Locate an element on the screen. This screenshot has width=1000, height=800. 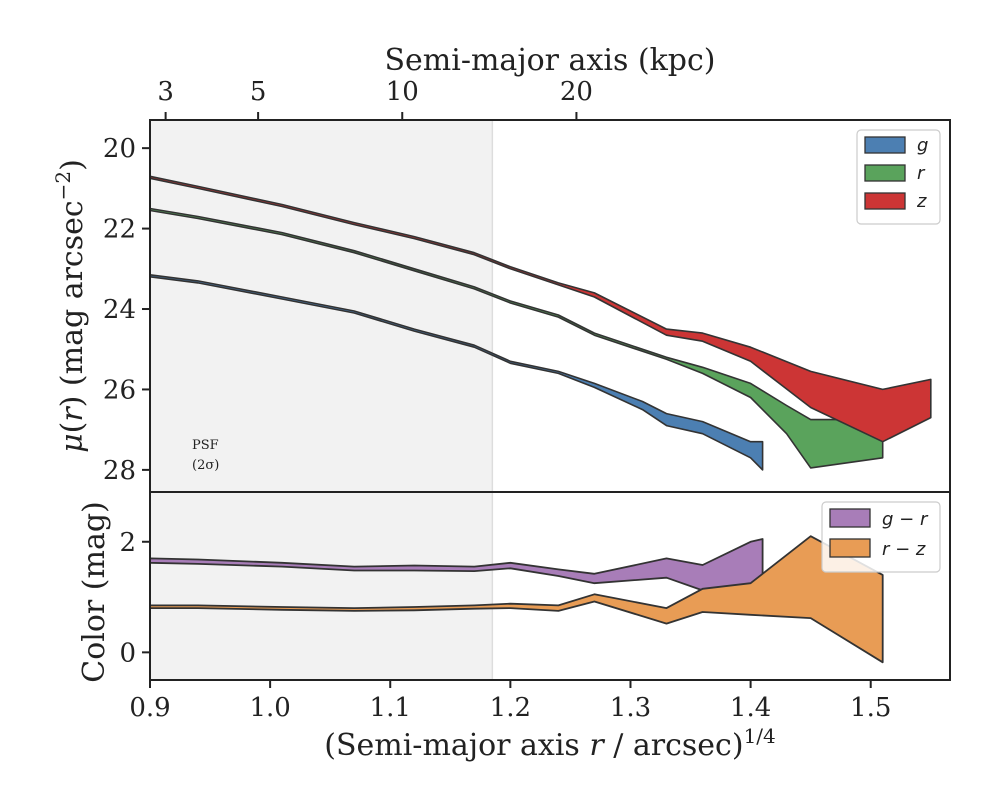
x-tick-label: 1.5 is located at coordinates (870, 708).